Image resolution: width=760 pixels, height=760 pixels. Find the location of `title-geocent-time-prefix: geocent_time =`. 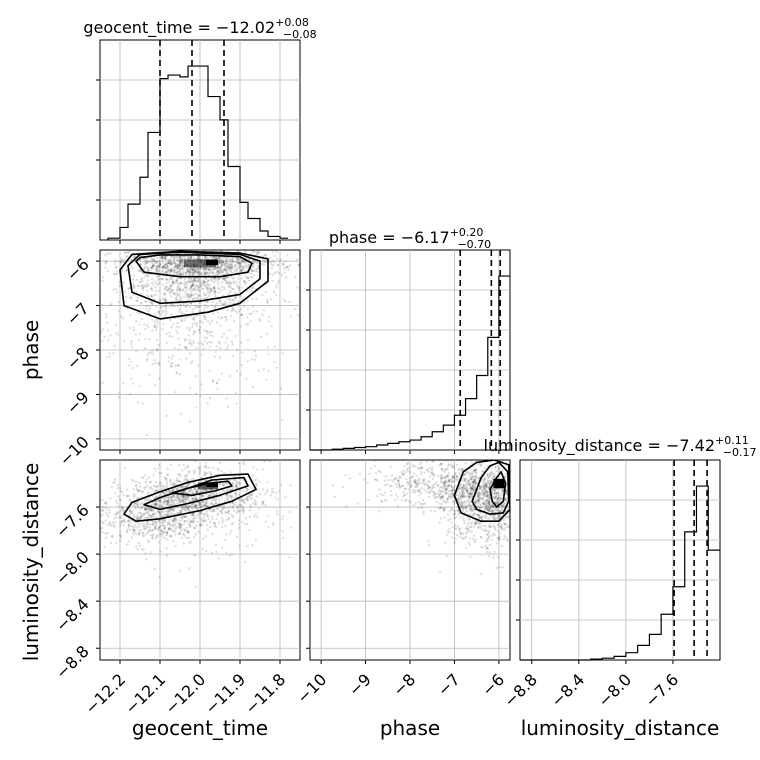

title-geocent-time-prefix: geocent_time = is located at coordinates (149, 28).